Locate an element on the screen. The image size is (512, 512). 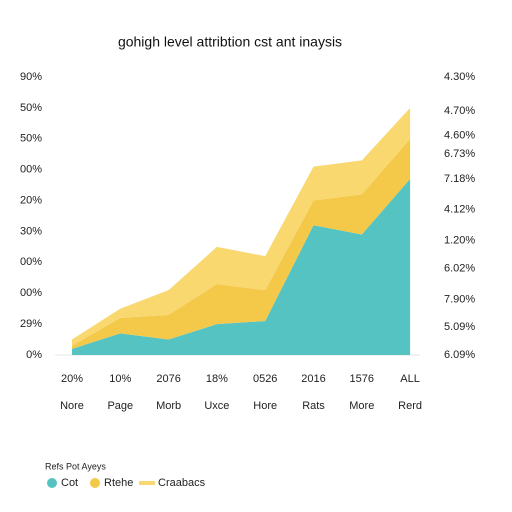
y2-tick-label: 6.09% is located at coordinates (459, 355).